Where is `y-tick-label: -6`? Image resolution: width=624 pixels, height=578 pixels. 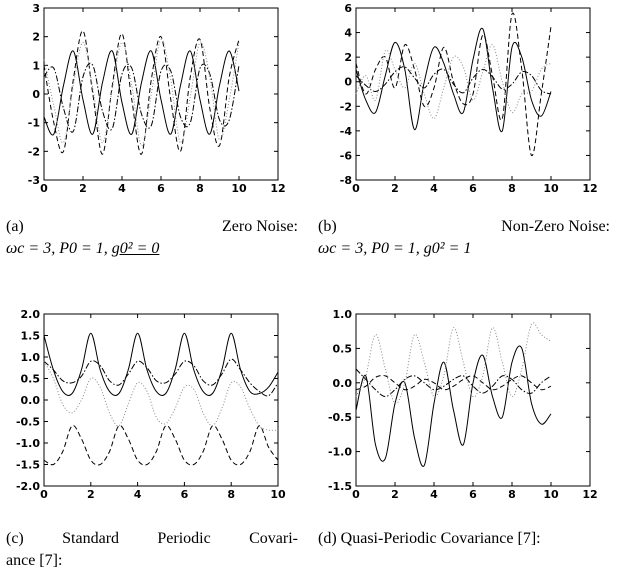 y-tick-label: -6 is located at coordinates (346, 155).